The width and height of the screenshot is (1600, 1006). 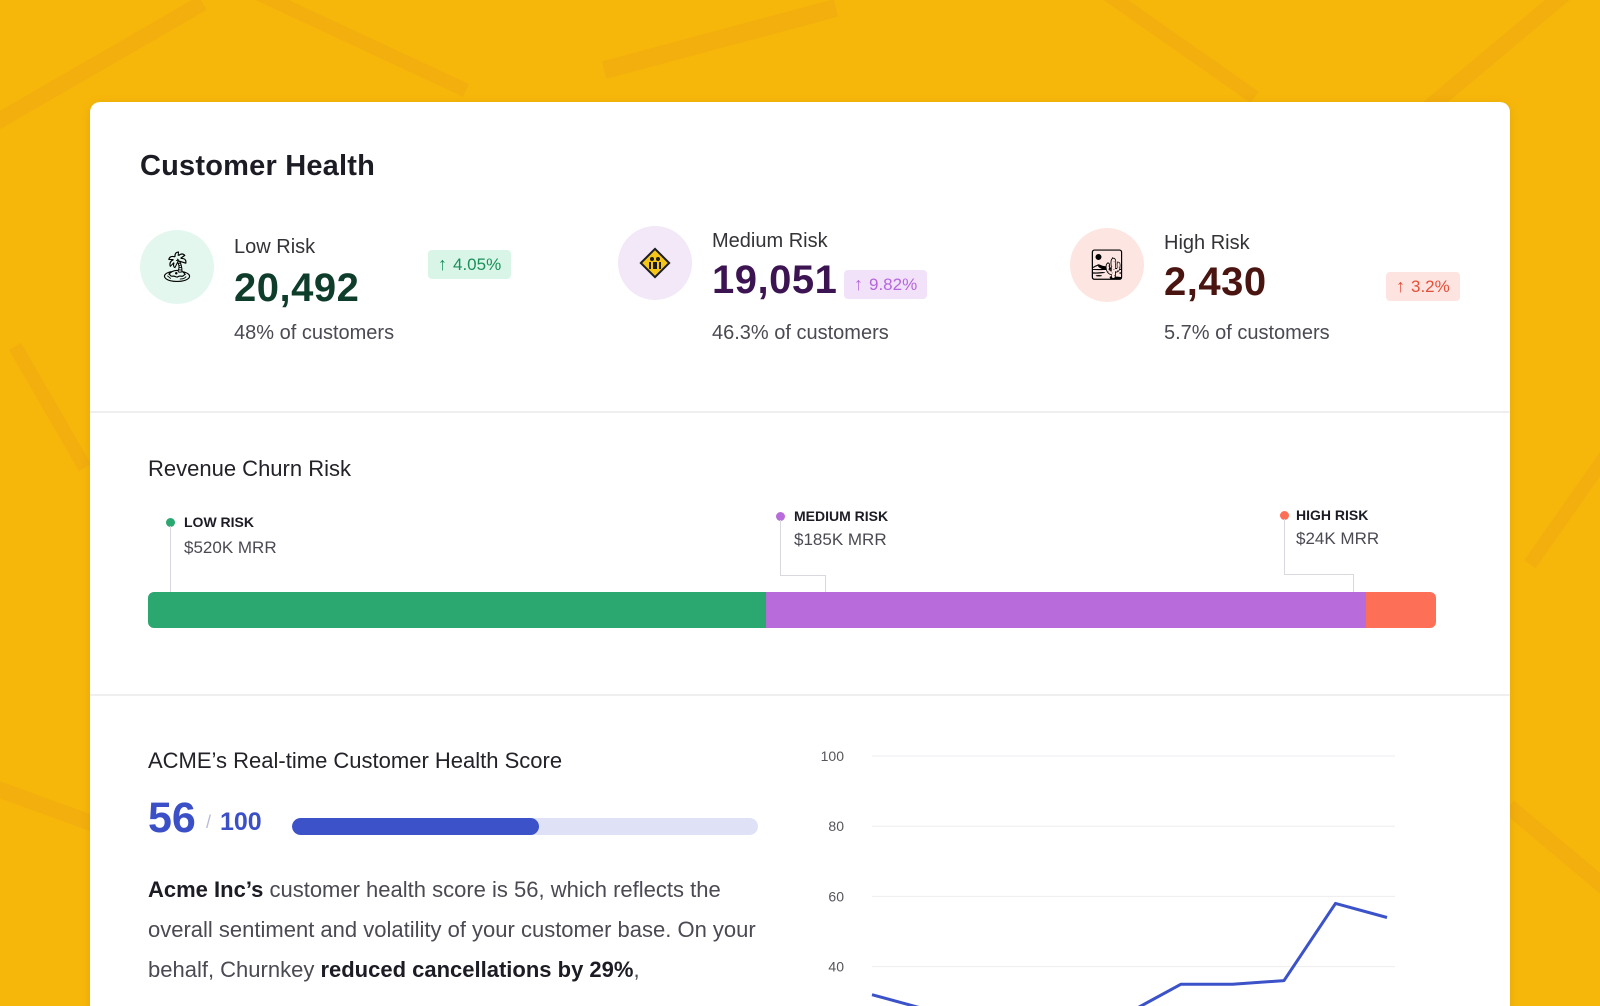 I want to click on warning-sign-icon, so click(x=655, y=263).